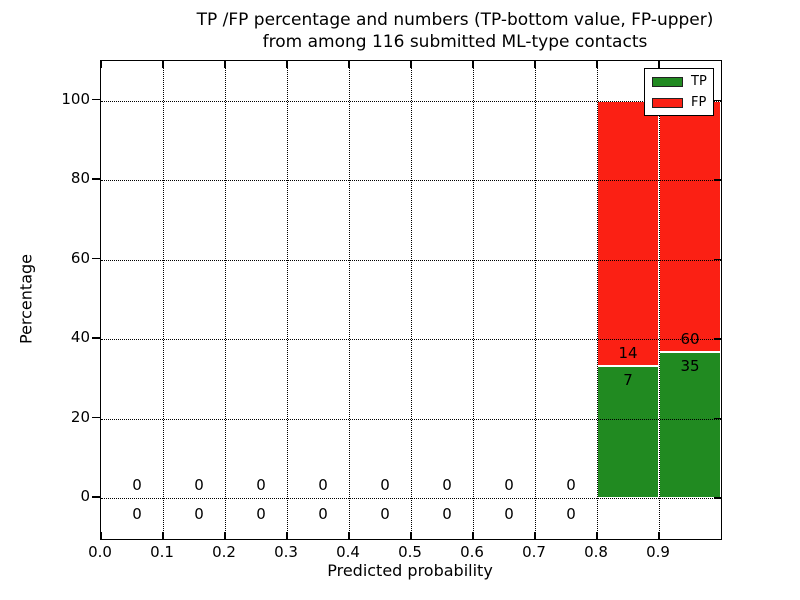  I want to click on x-tick-label: 0.4, so click(348, 552).